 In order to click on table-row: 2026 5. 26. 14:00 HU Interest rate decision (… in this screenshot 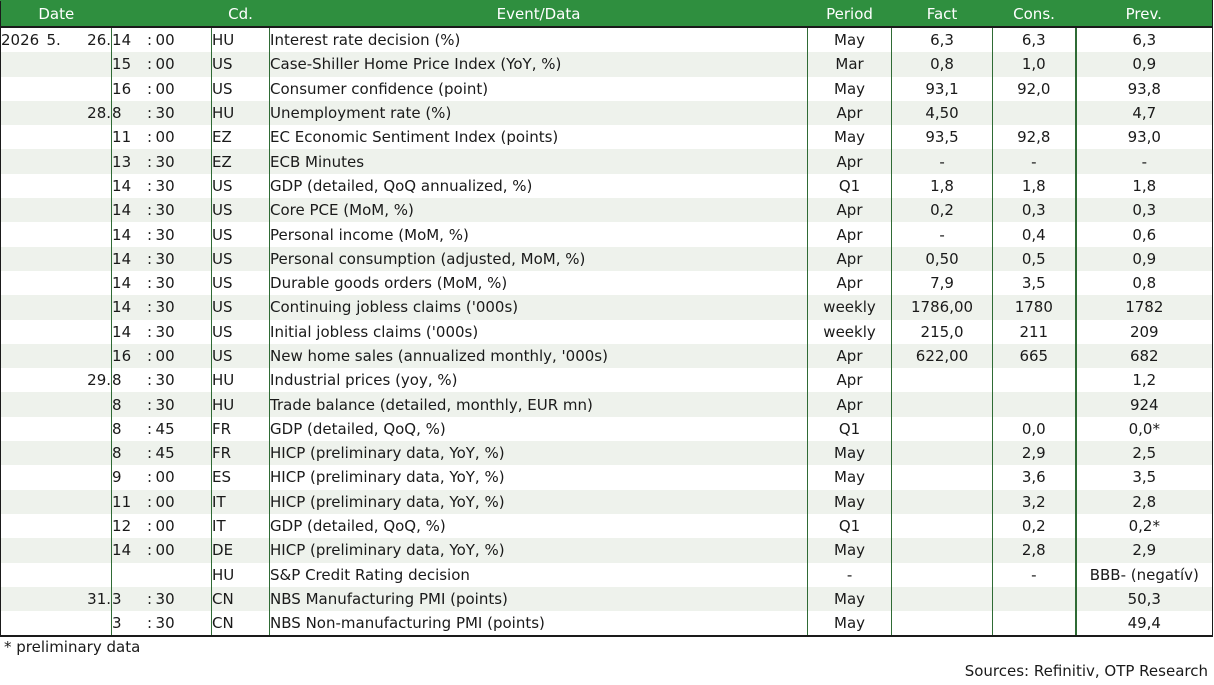, I will do `click(607, 40)`.